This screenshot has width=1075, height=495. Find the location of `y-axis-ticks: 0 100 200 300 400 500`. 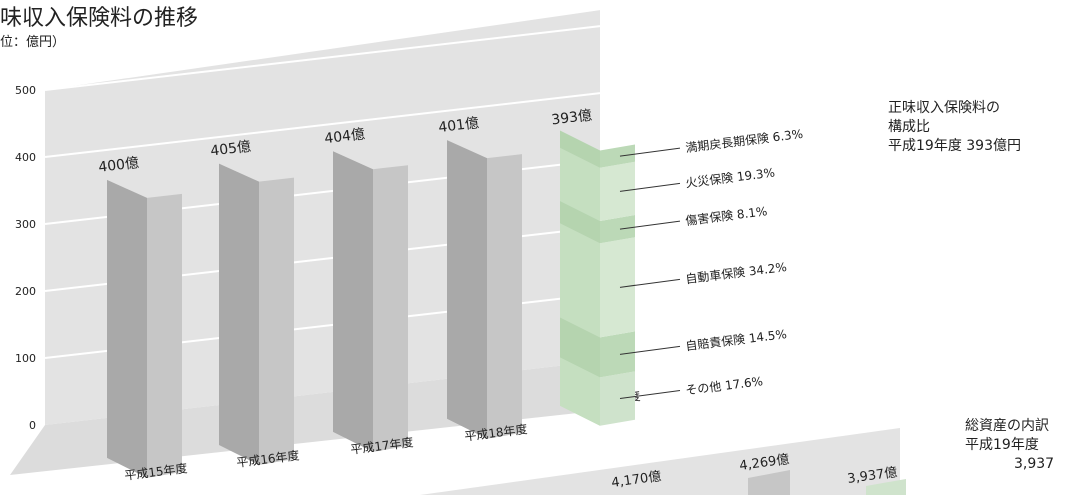

y-axis-ticks: 0 100 200 300 400 500 is located at coordinates (25, 258).